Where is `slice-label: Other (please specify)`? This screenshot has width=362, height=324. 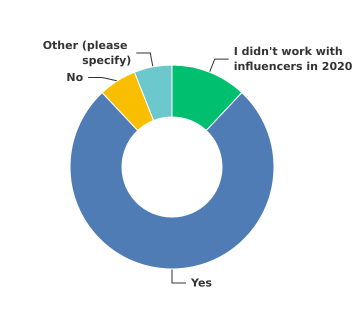 slice-label: Other (please specify) is located at coordinates (87, 53).